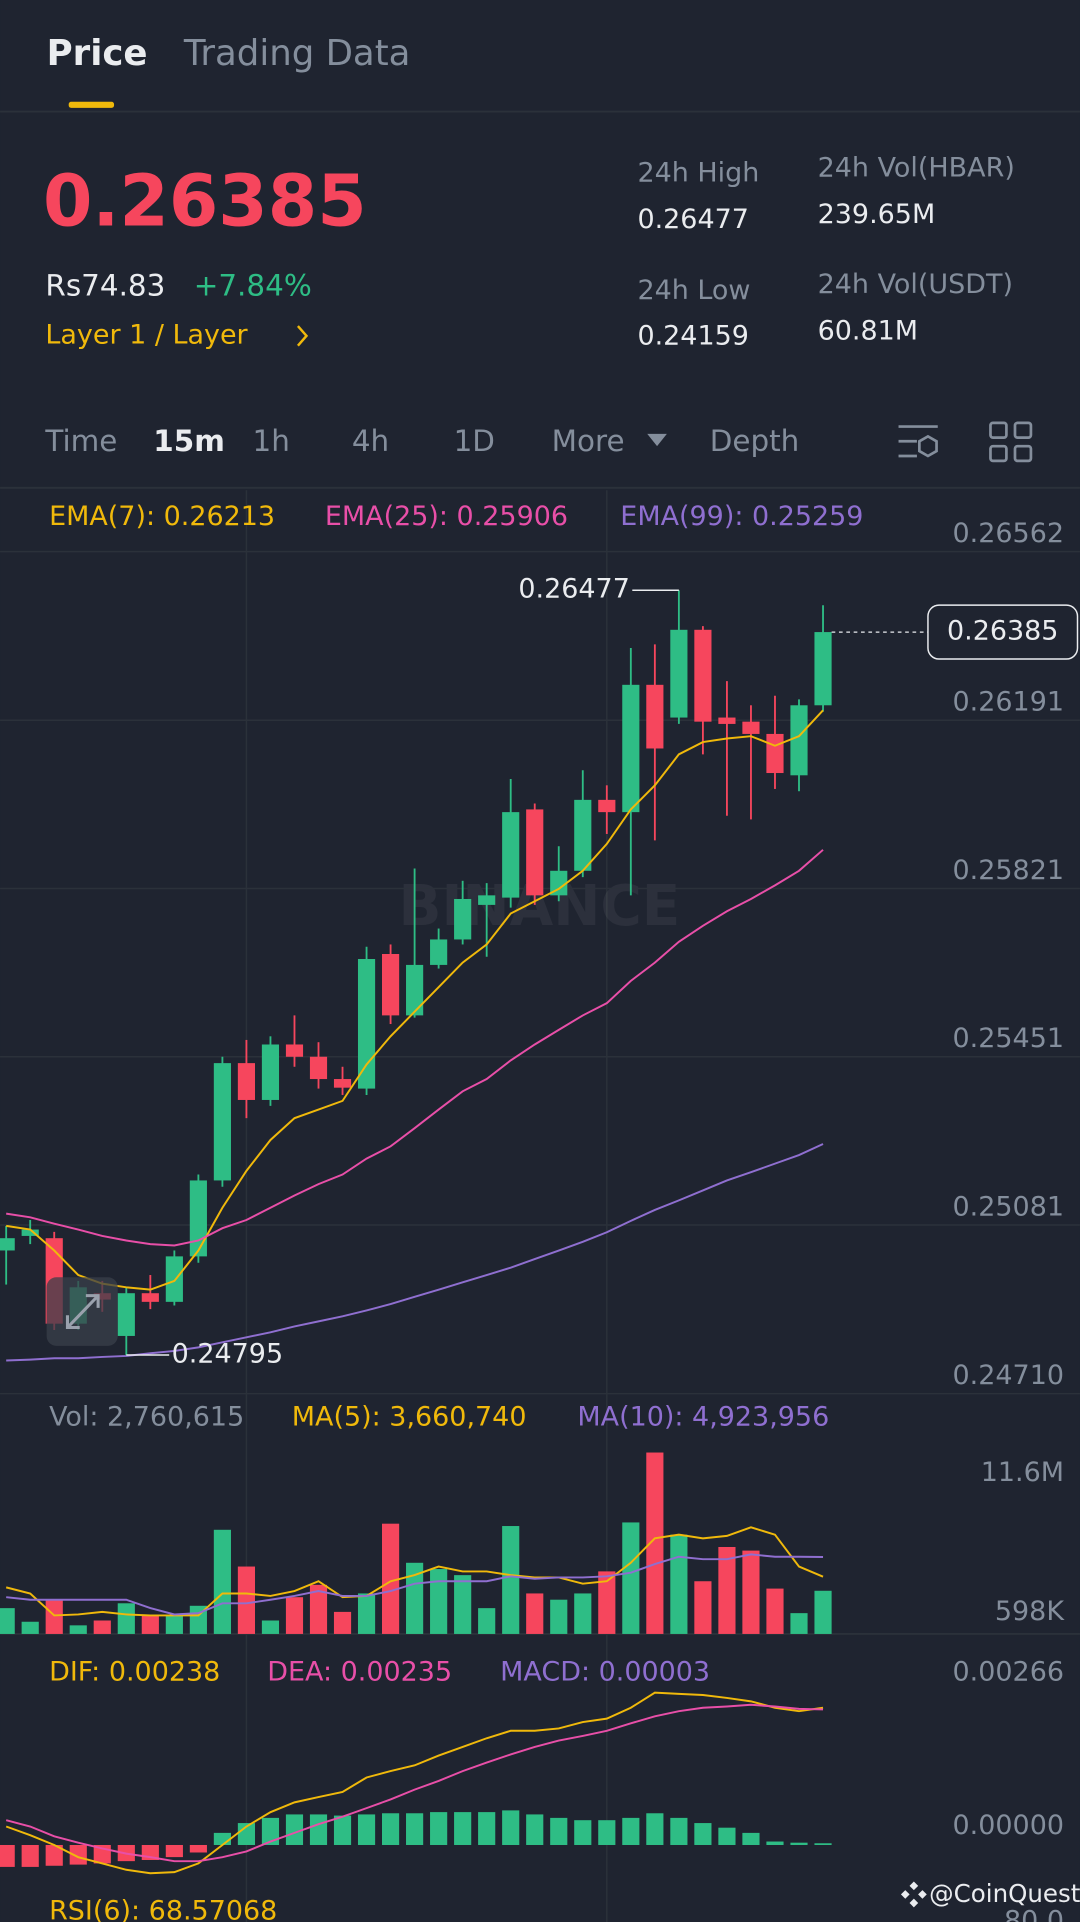  What do you see at coordinates (474, 441) in the screenshot?
I see `interval: 1D` at bounding box center [474, 441].